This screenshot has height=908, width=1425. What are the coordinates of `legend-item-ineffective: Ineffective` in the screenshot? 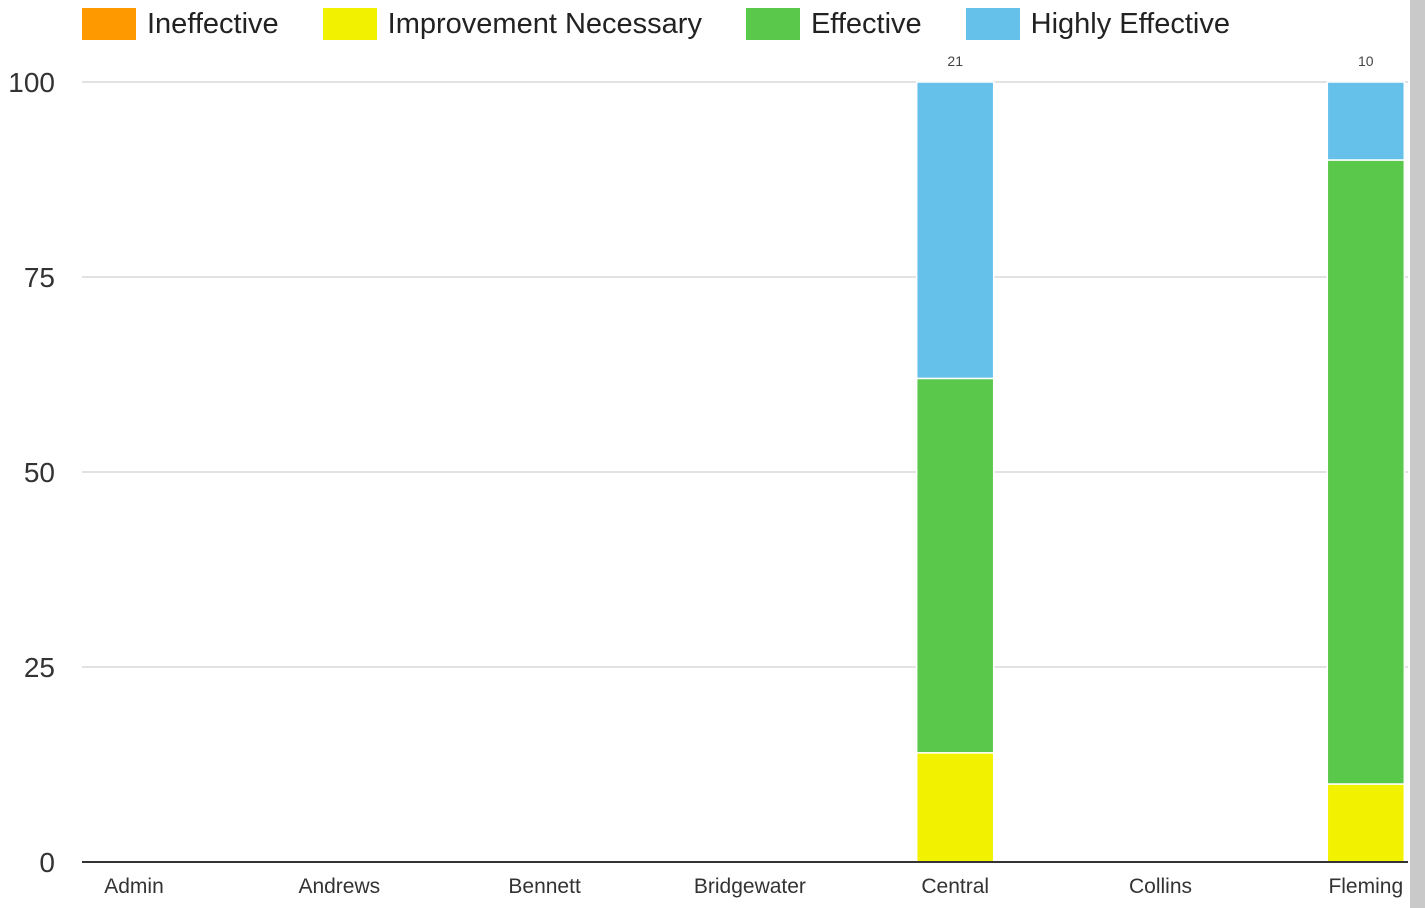 It's located at (180, 24).